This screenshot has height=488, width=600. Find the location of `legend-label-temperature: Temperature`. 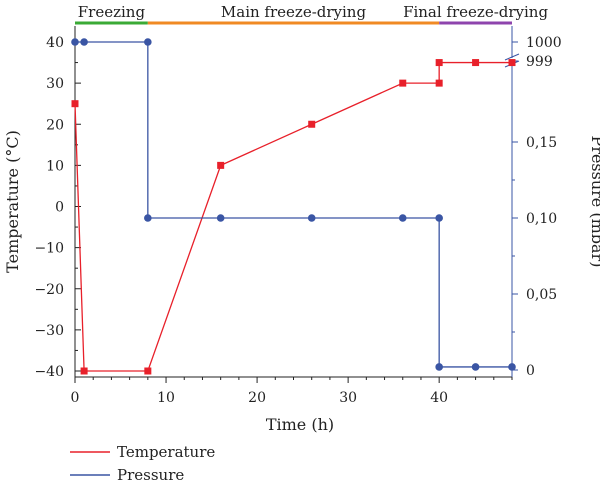

legend-label-temperature: Temperature is located at coordinates (166, 452).